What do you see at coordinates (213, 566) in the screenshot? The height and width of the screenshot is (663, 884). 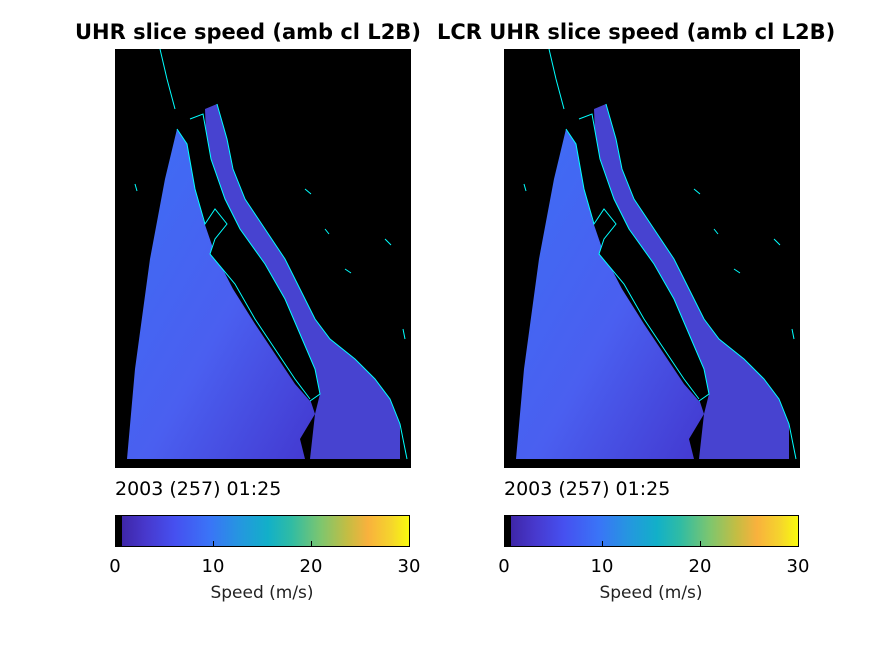 I see `left-tick-label-10: 10` at bounding box center [213, 566].